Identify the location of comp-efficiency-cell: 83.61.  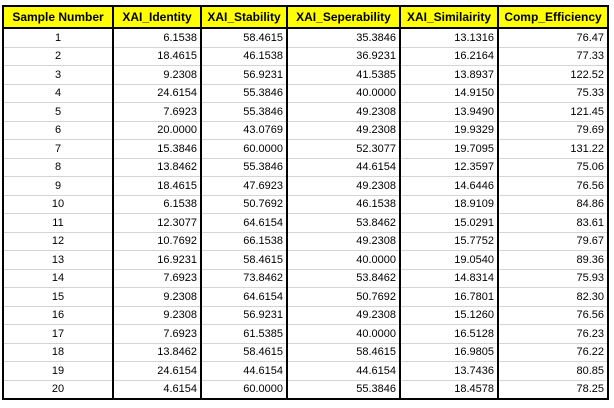
(553, 223).